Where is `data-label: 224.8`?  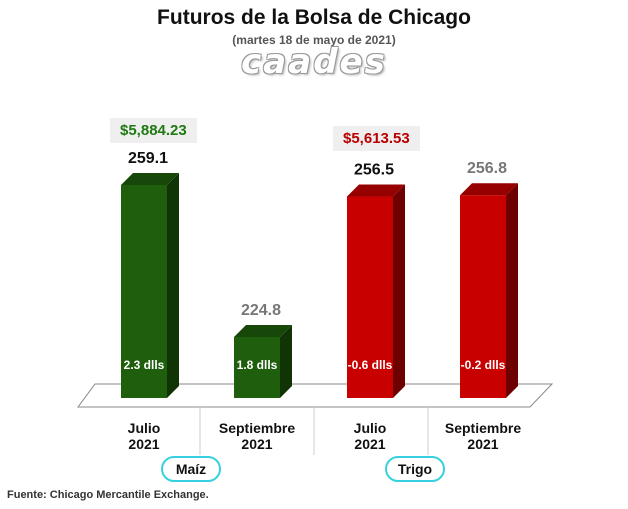
data-label: 224.8 is located at coordinates (261, 310).